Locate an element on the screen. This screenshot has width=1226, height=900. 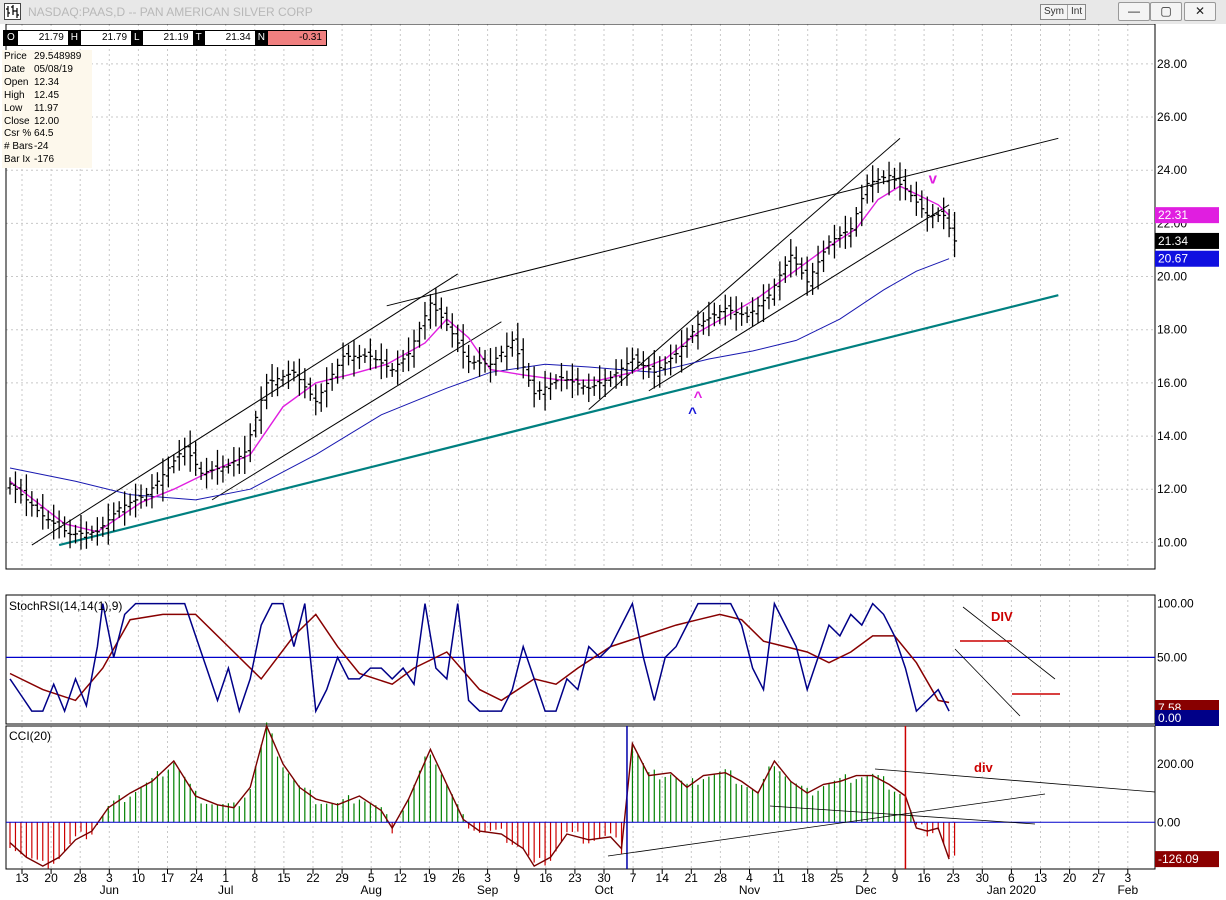
data-window-row: Bar Ix -176 is located at coordinates (47, 160).